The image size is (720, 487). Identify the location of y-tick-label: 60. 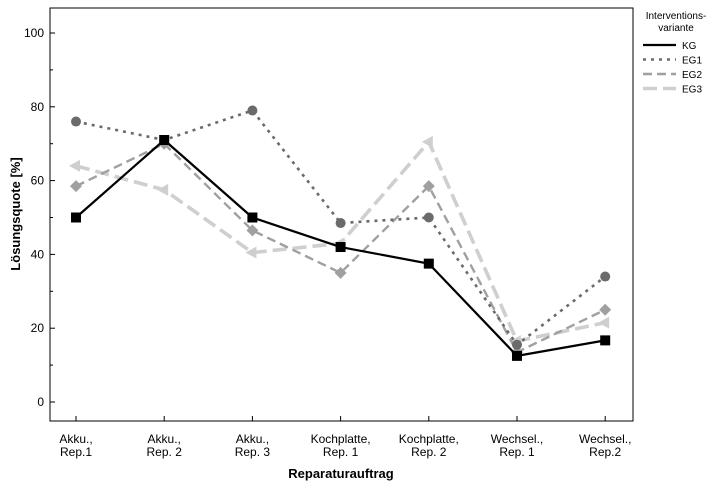
(38, 181).